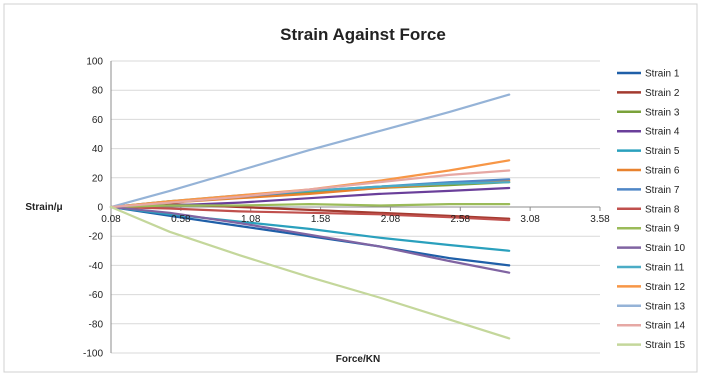  What do you see at coordinates (96, 237) in the screenshot?
I see `y-tick-label: -20` at bounding box center [96, 237].